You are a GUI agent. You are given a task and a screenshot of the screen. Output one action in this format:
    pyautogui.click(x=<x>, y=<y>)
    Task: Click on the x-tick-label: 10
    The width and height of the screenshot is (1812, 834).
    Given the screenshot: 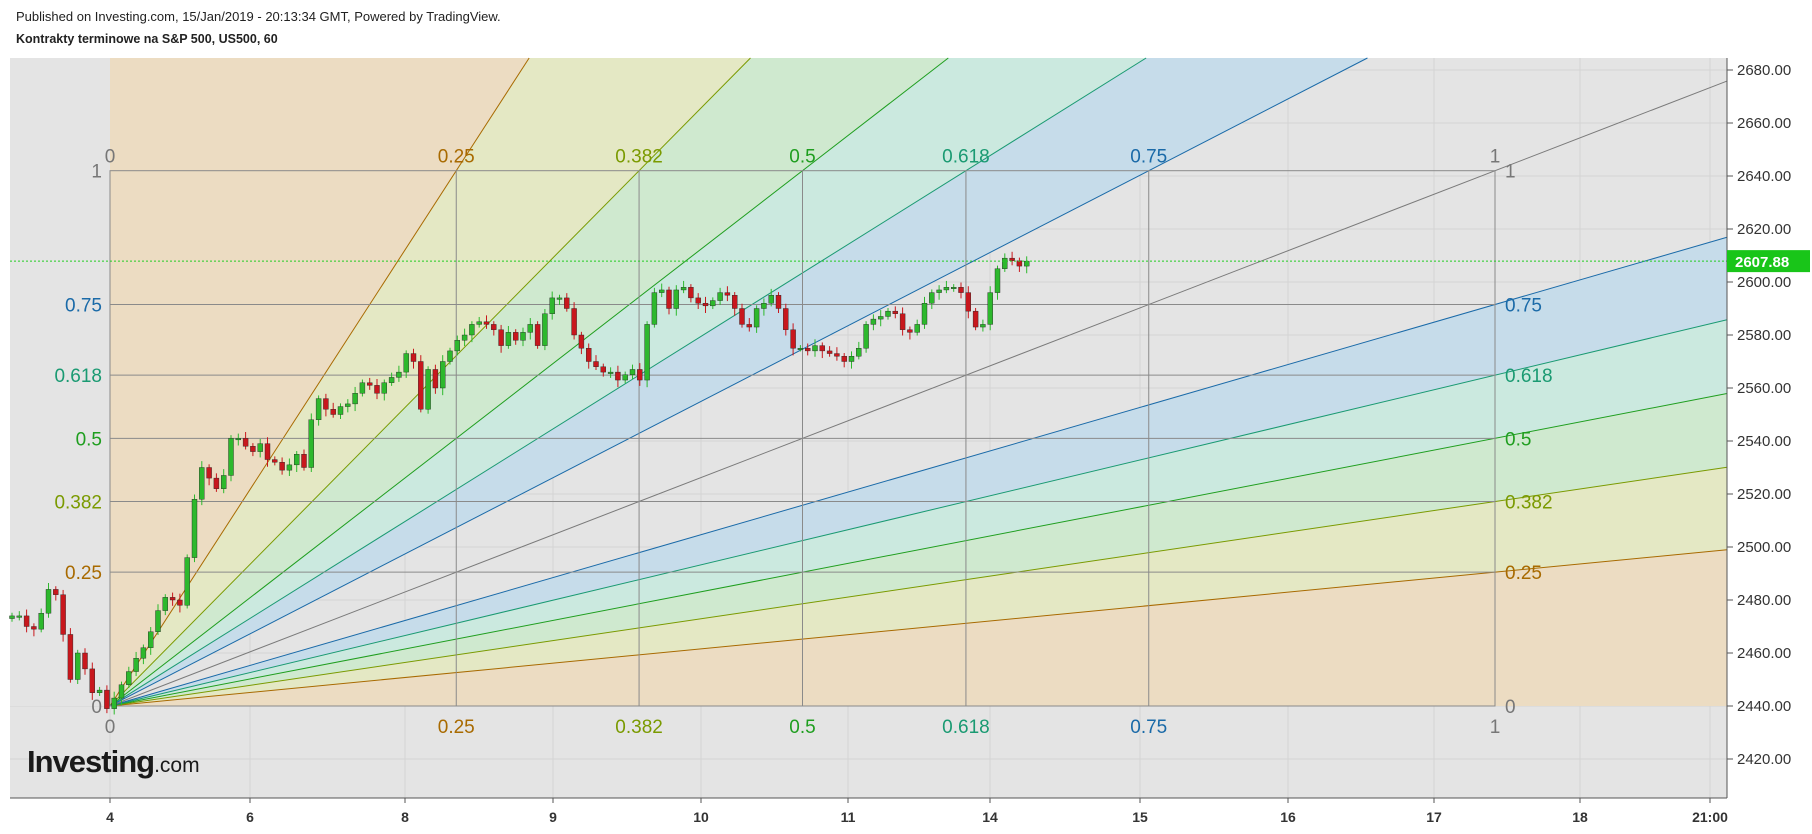 What is the action you would take?
    pyautogui.click(x=701, y=817)
    